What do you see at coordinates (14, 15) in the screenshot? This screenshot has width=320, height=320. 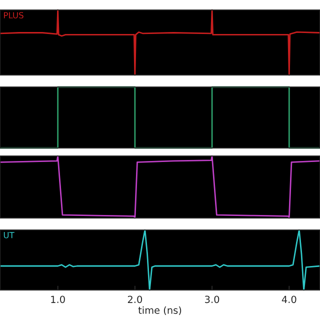 I see `series-label: PLUS` at bounding box center [14, 15].